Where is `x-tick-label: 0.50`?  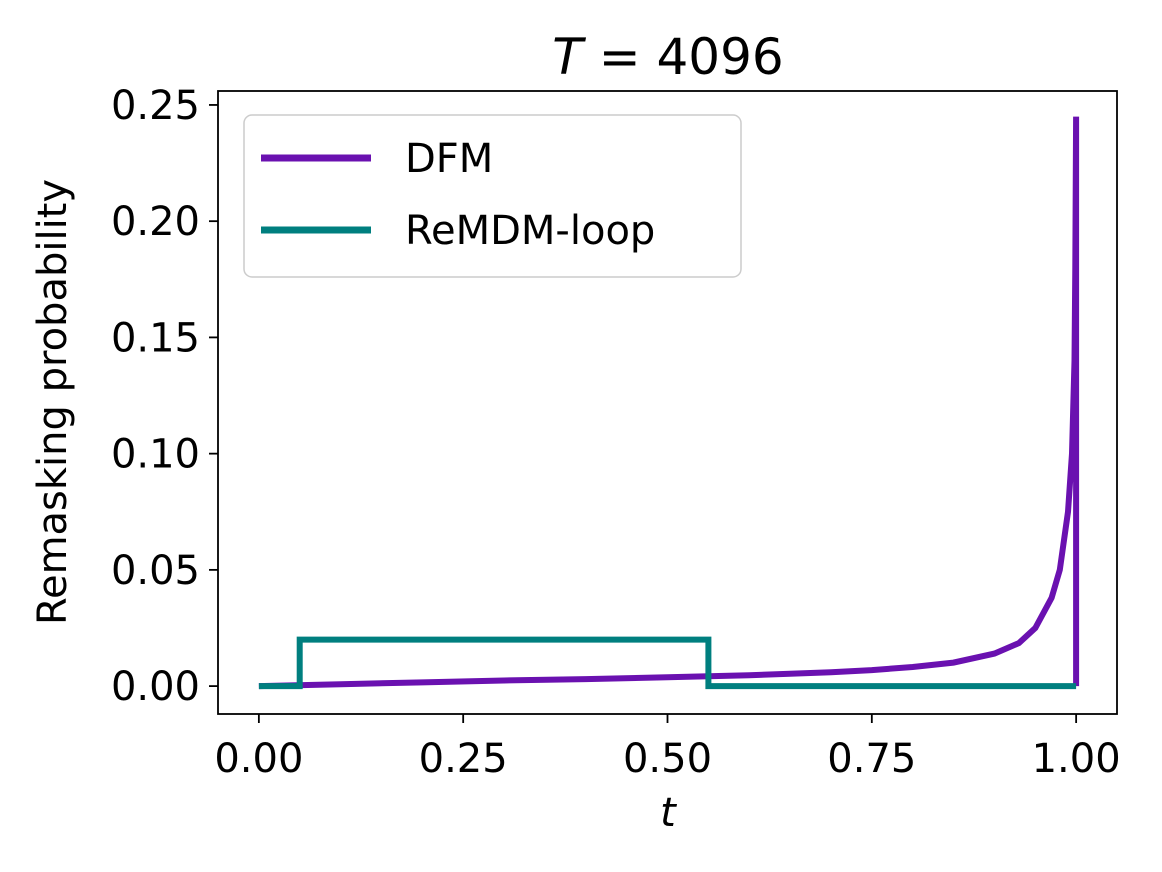
x-tick-label: 0.50 is located at coordinates (667, 759).